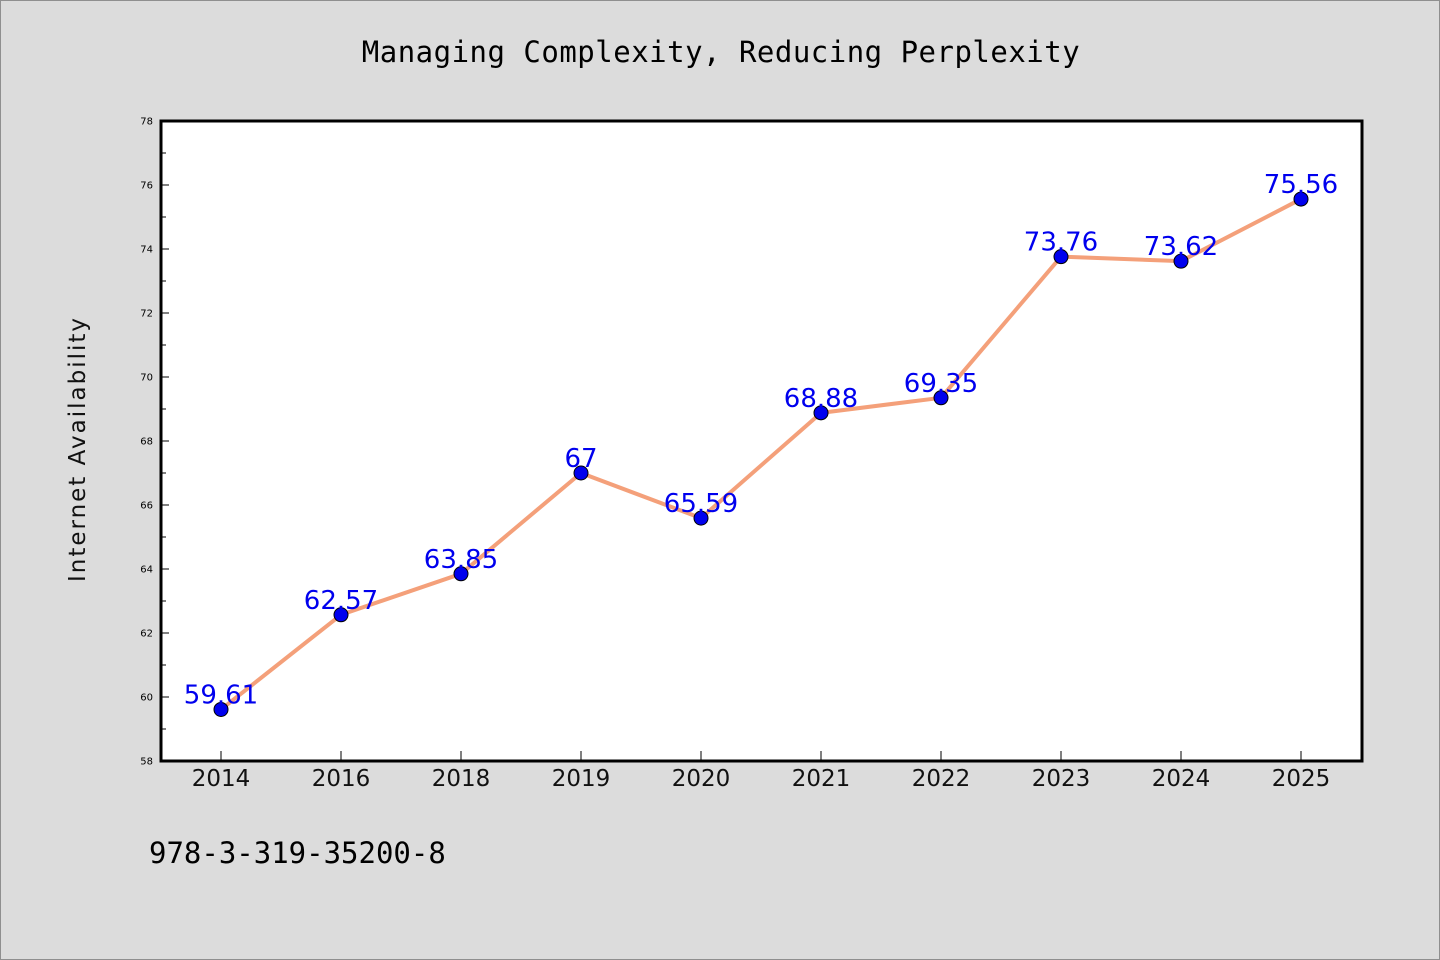 The image size is (1440, 960). What do you see at coordinates (1301, 779) in the screenshot?
I see `x-tick-label: 2025` at bounding box center [1301, 779].